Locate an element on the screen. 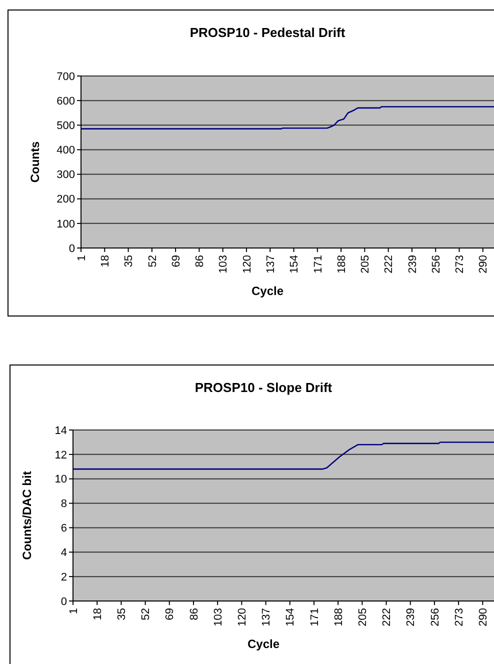 Image resolution: width=494 pixels, height=664 pixels. y-tick-label: 500 is located at coordinates (65, 126).